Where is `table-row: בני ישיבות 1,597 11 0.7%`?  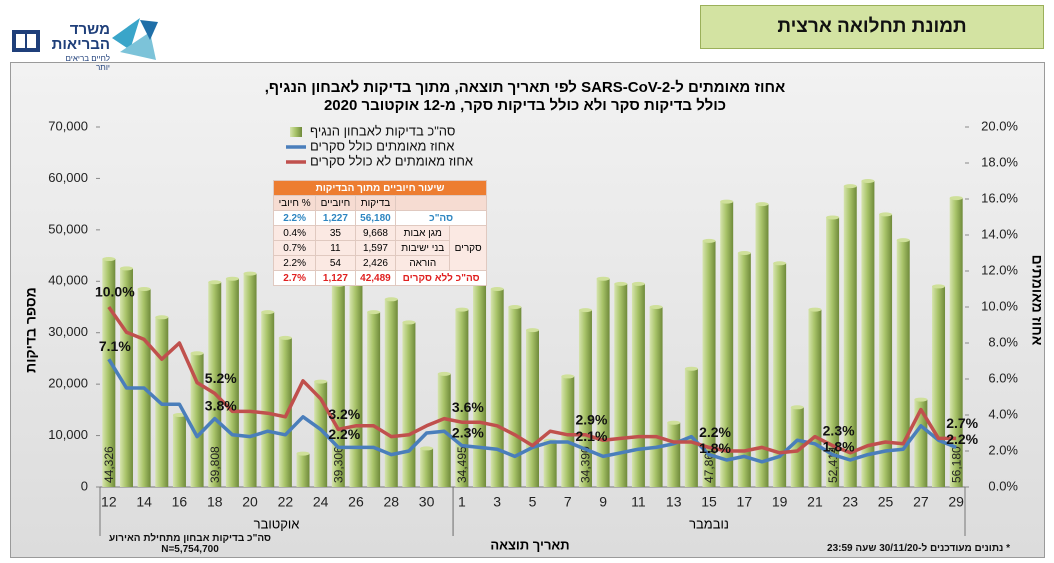
table-row: בני ישיבות 1,597 11 0.7% is located at coordinates (379, 248).